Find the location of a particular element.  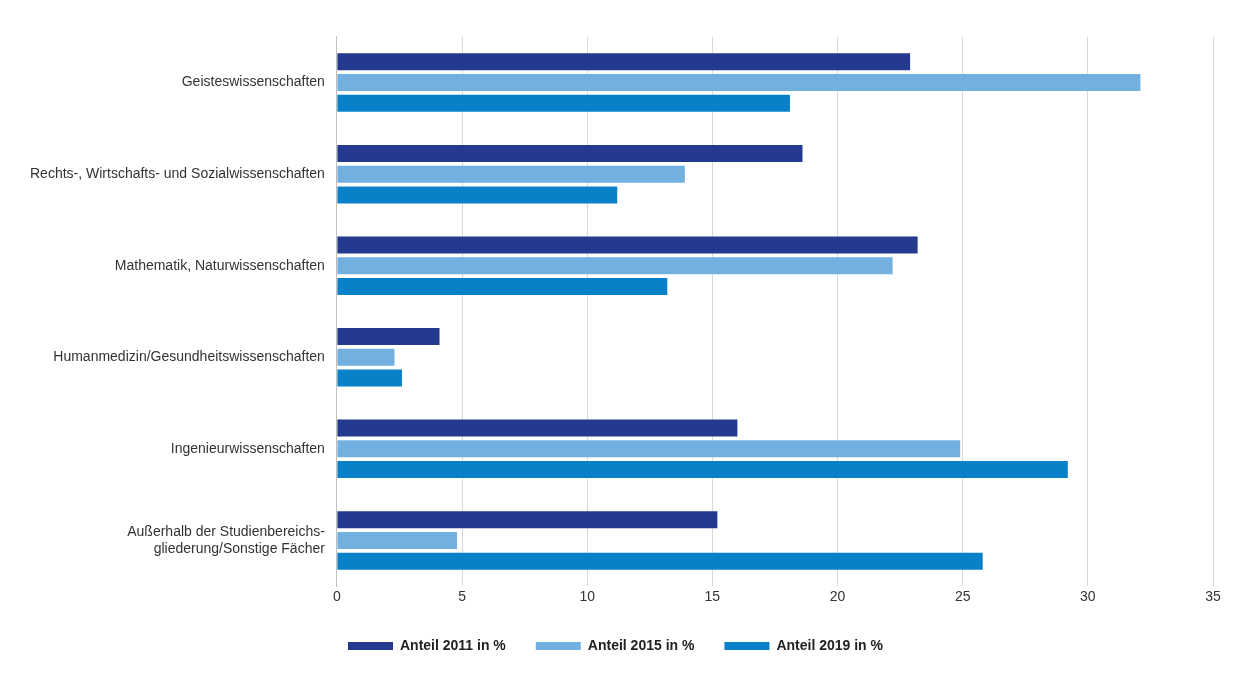

legend-label: Anteil 2019 in % is located at coordinates (830, 644).